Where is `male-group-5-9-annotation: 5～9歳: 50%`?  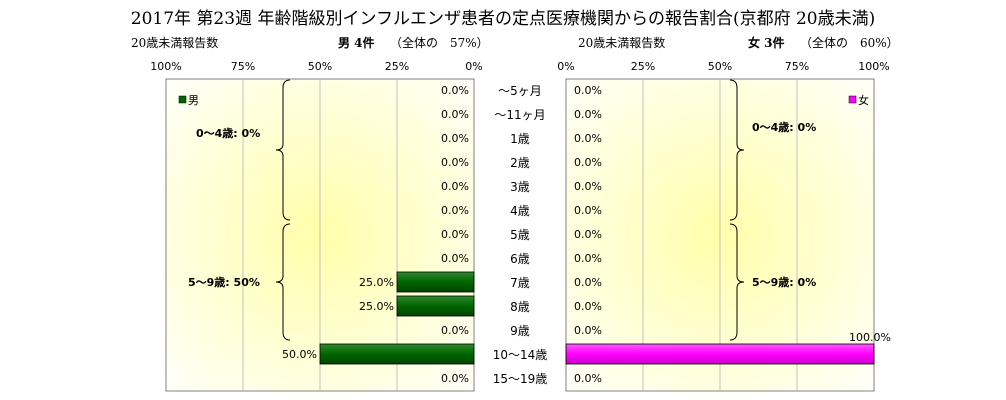
male-group-5-9-annotation: 5～9歳: 50% is located at coordinates (224, 282).